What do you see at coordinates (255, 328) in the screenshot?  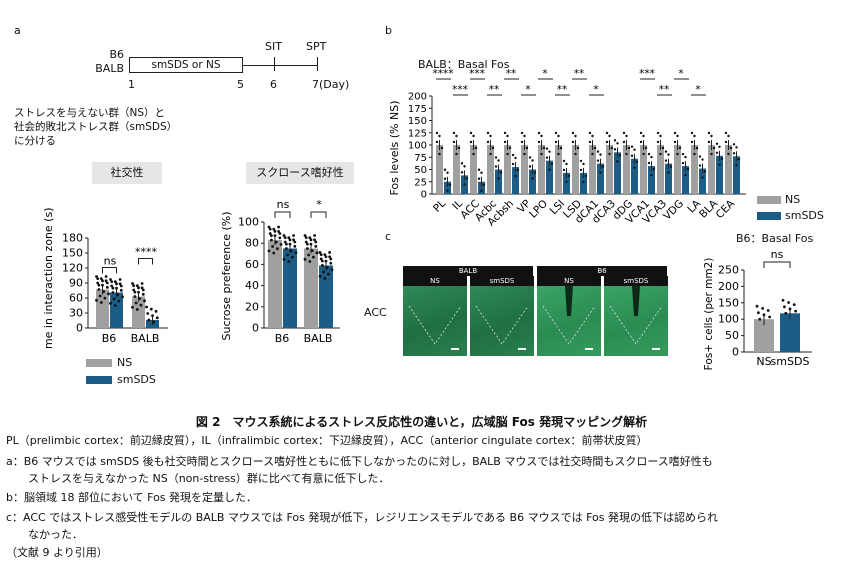 I see `y-tick-label: 0` at bounding box center [255, 328].